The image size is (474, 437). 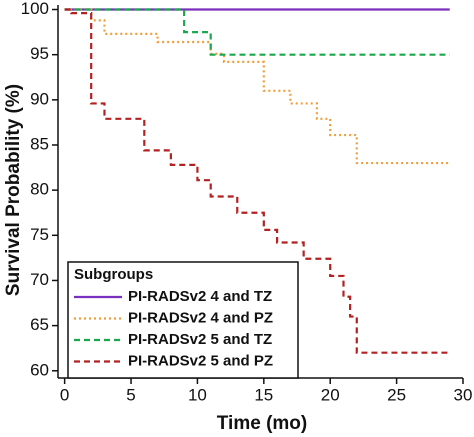 I want to click on x-tick-label: 5, so click(x=130, y=394).